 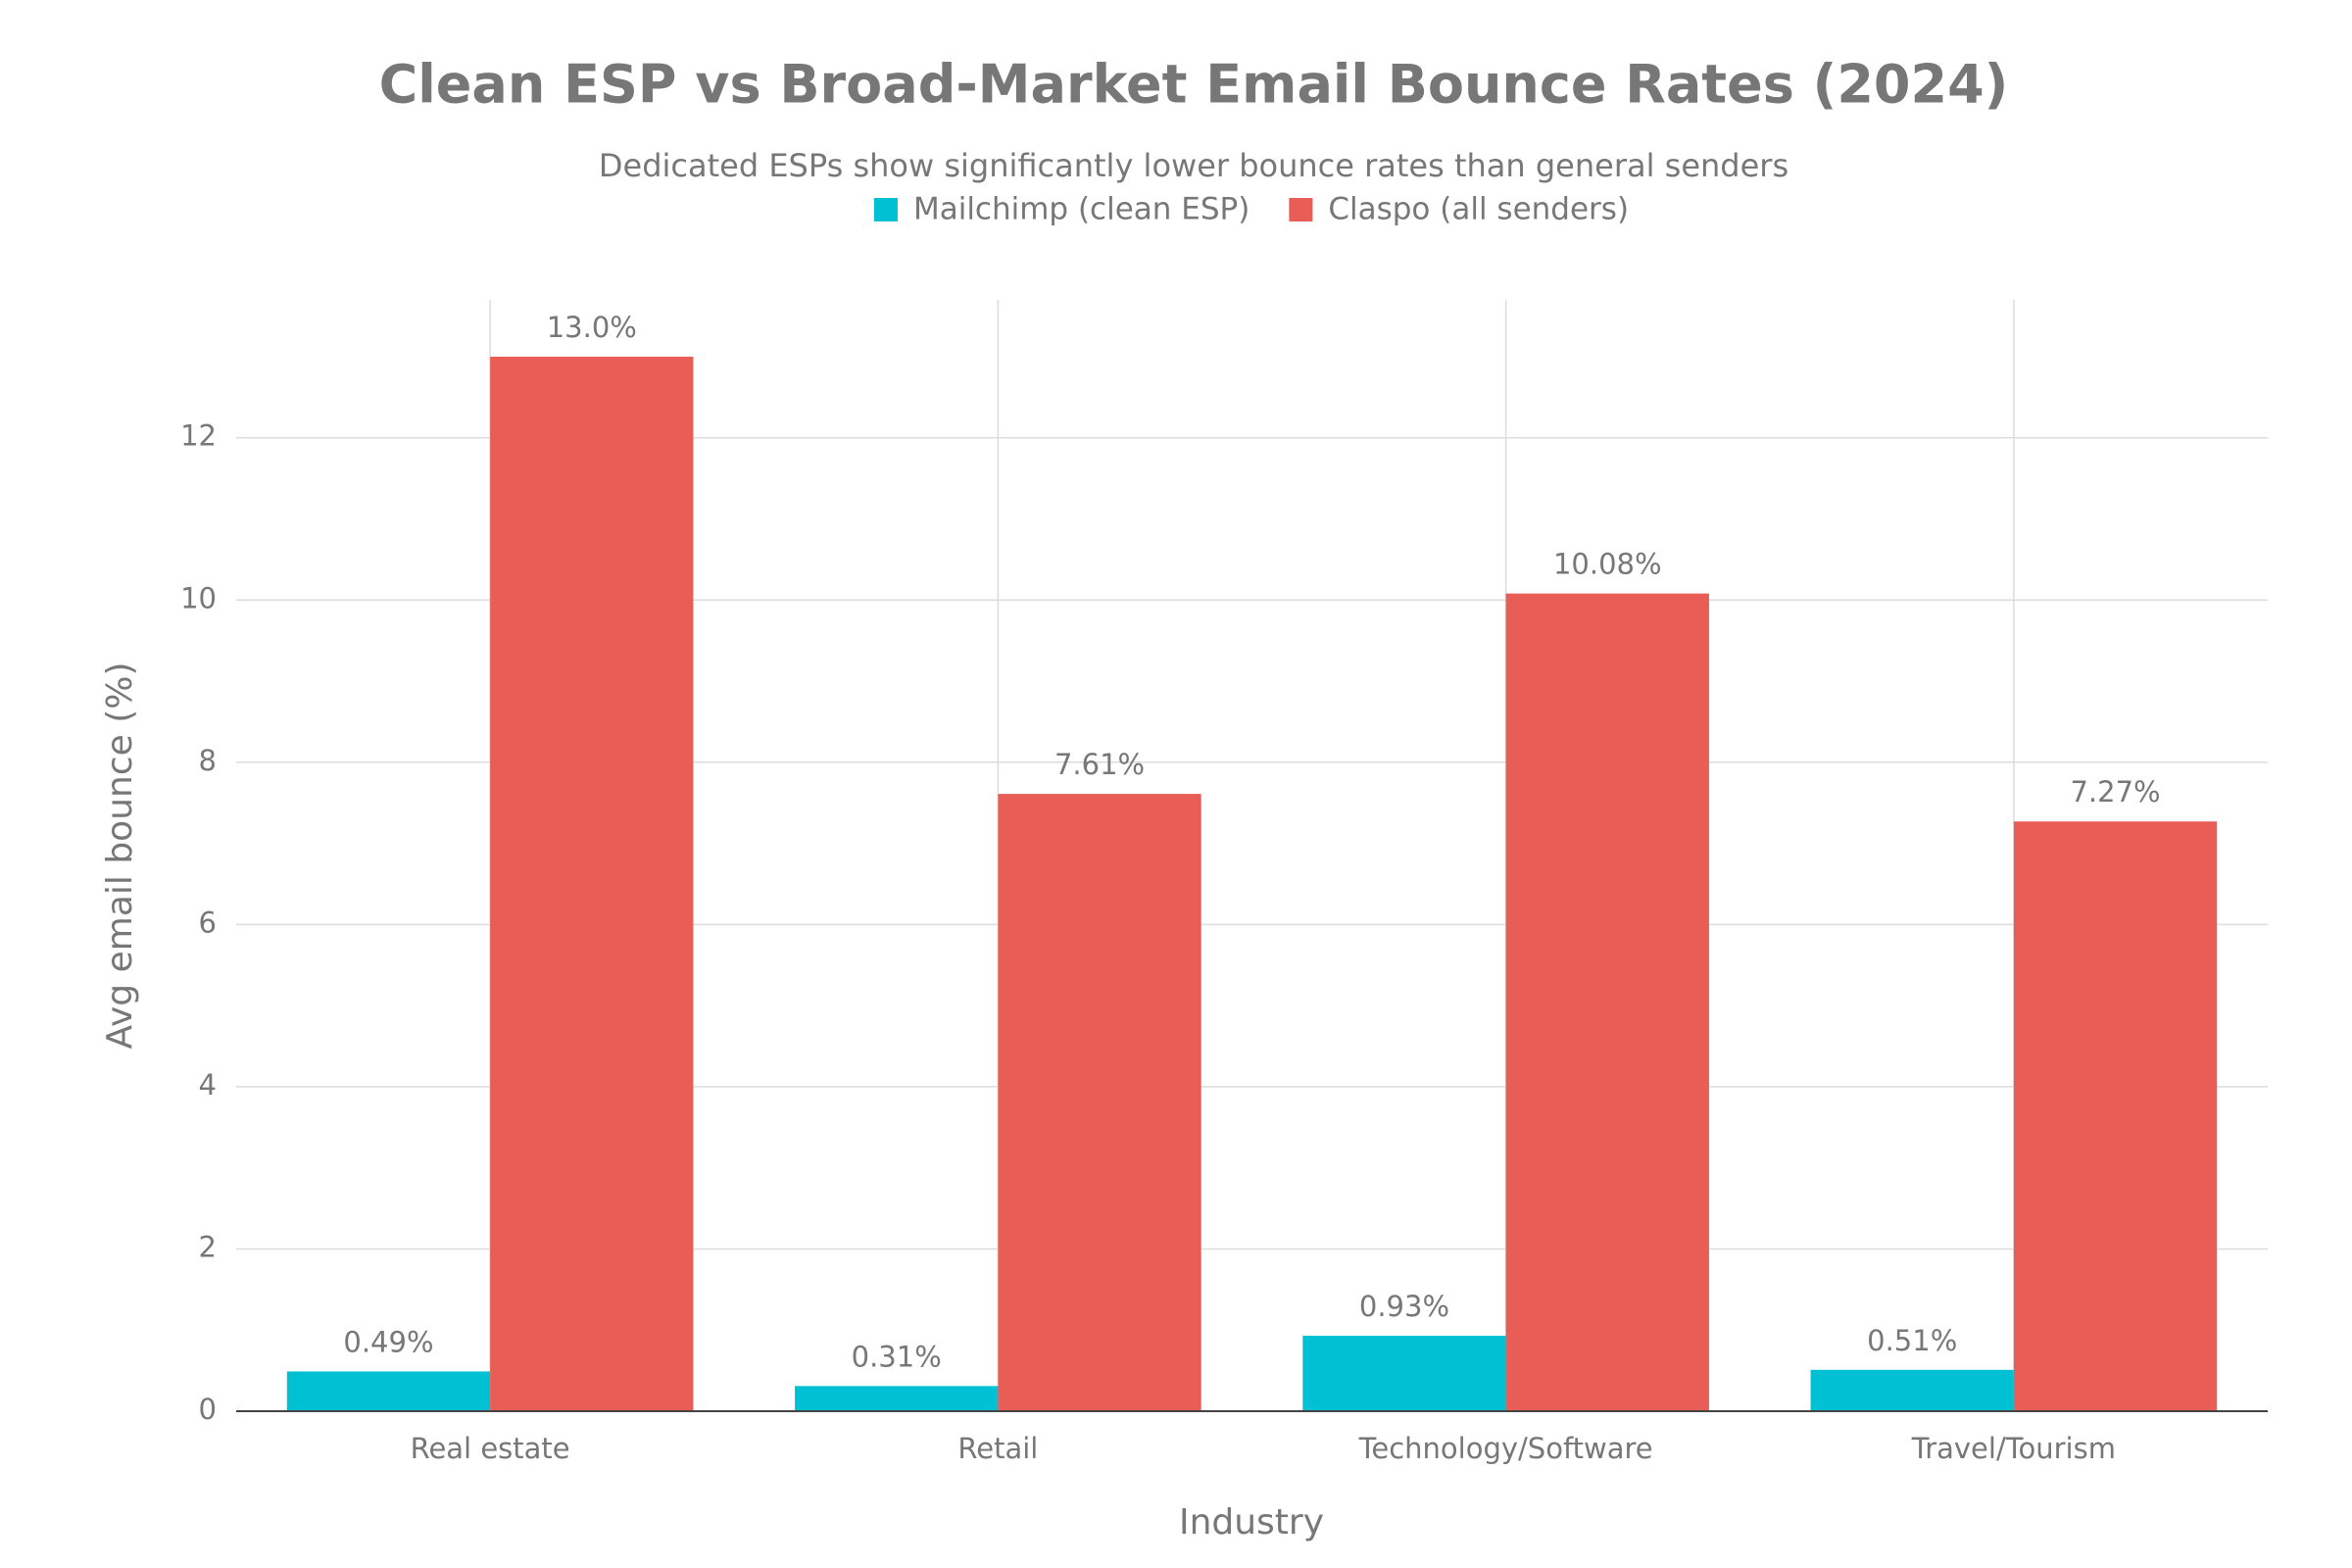 What do you see at coordinates (208, 760) in the screenshot?
I see `y-tick-label: 8` at bounding box center [208, 760].